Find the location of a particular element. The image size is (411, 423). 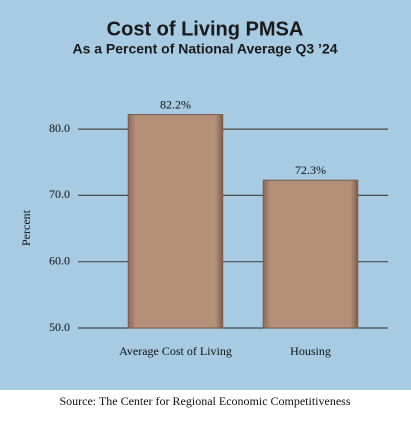

chart-title: Cost of Living PMSA is located at coordinates (205, 29).